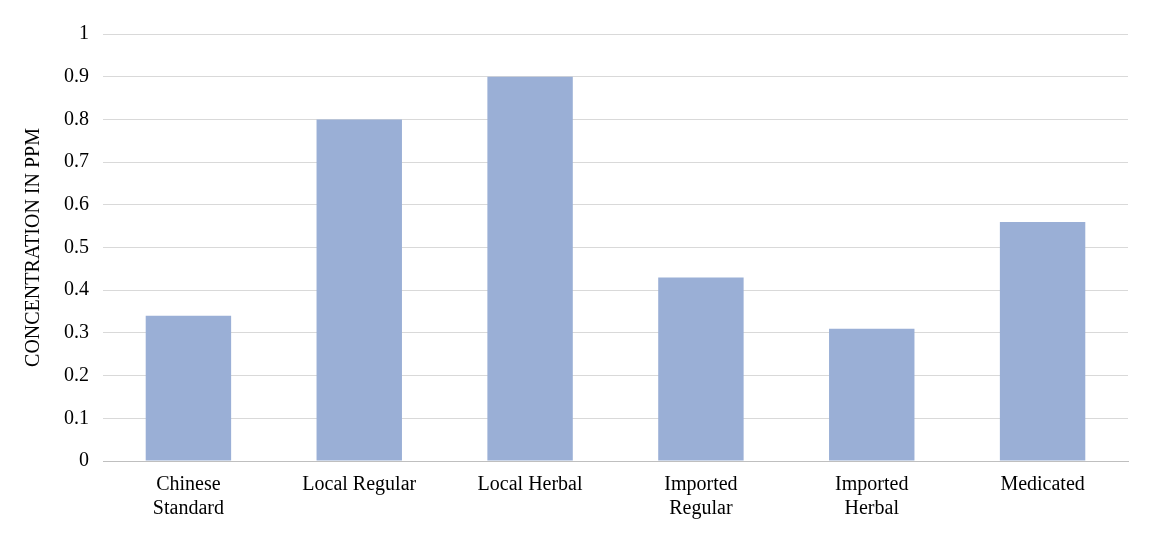 This screenshot has height=546, width=1151. What do you see at coordinates (76, 288) in the screenshot?
I see `y-tick-label: 0.4` at bounding box center [76, 288].